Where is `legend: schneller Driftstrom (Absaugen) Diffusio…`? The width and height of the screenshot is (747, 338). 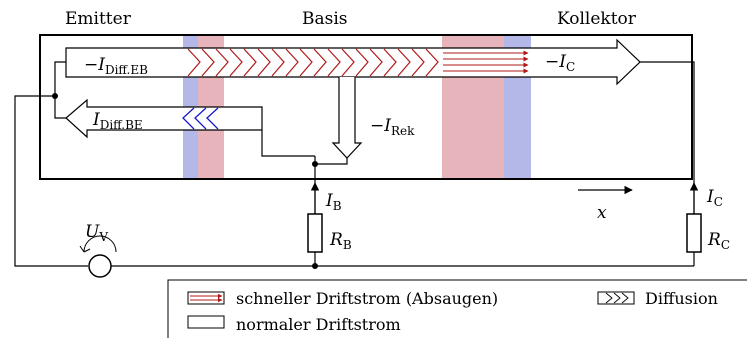
legend: schneller Driftstrom (Absaugen) Diffusio… is located at coordinates (457, 308).